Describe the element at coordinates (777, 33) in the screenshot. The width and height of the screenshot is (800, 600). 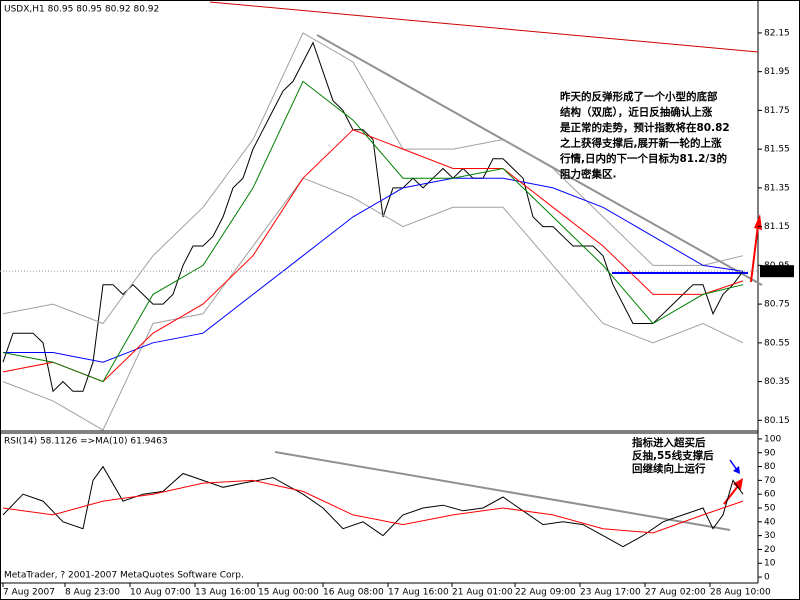
I see `y-tick-label: 82.15` at that location.